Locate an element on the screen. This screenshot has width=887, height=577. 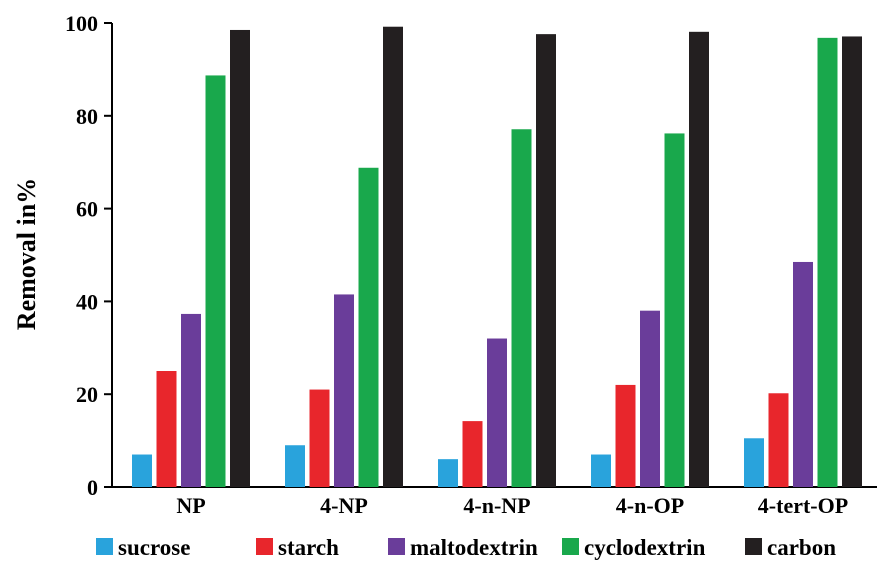
legend-swatch-sucrose is located at coordinates (104, 546).